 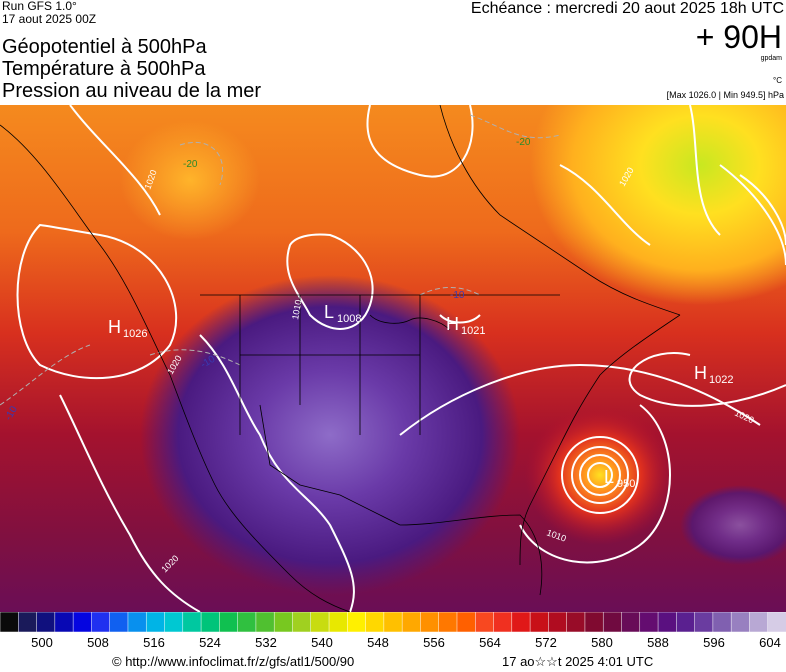 I want to click on colorbar-tick-label: 588, so click(x=658, y=642).